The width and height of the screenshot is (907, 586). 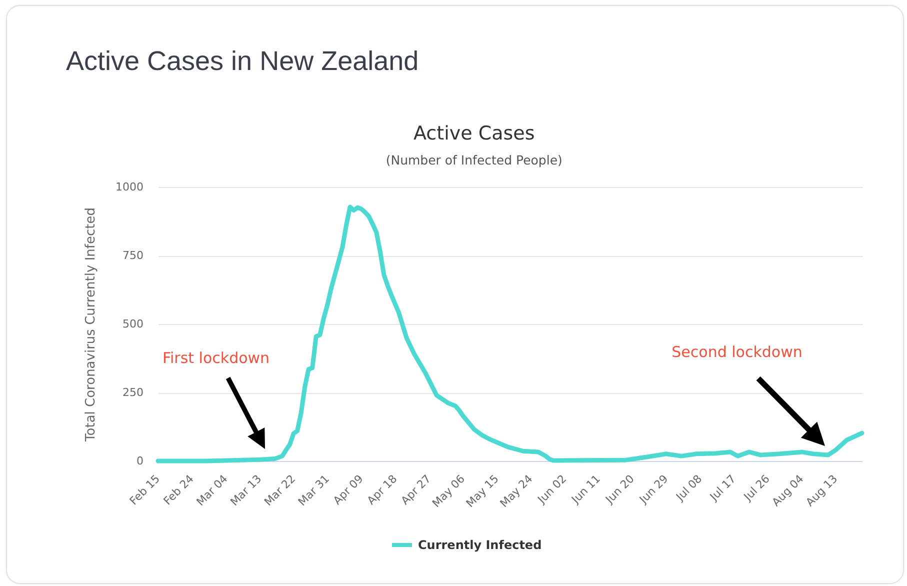 What do you see at coordinates (552, 489) in the screenshot?
I see `x-tick-label: Jun 02` at bounding box center [552, 489].